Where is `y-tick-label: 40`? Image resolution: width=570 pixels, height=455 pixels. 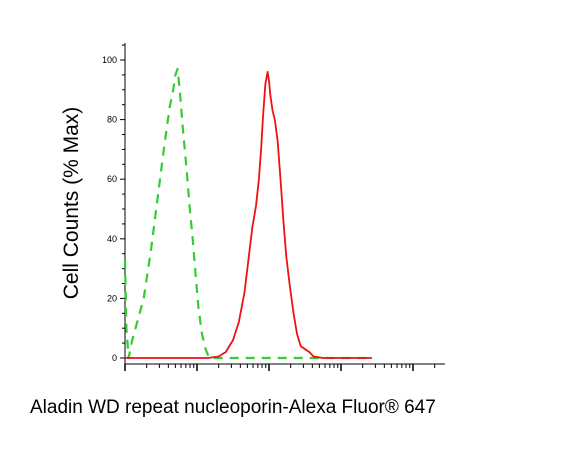
y-tick-label: 40 is located at coordinates (112, 239).